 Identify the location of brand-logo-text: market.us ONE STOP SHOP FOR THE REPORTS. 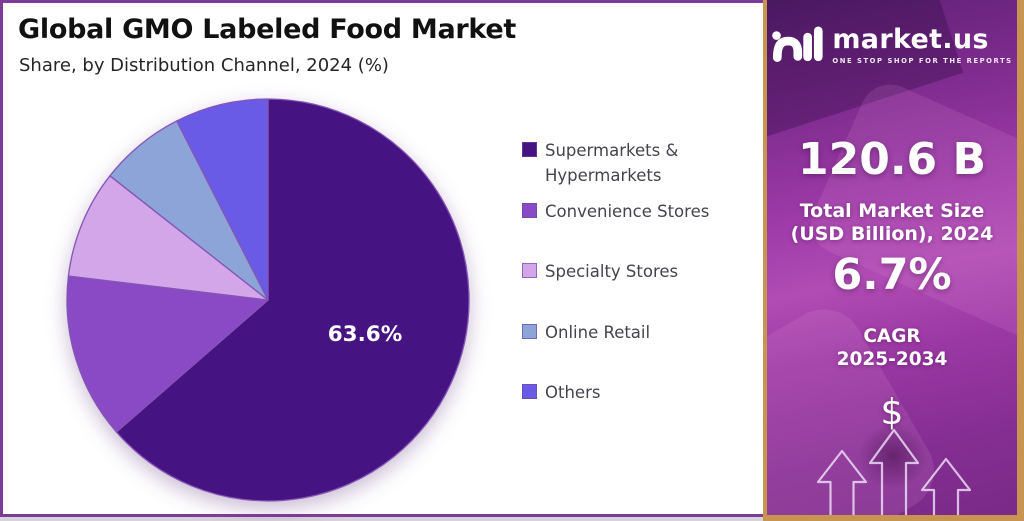
(922, 45).